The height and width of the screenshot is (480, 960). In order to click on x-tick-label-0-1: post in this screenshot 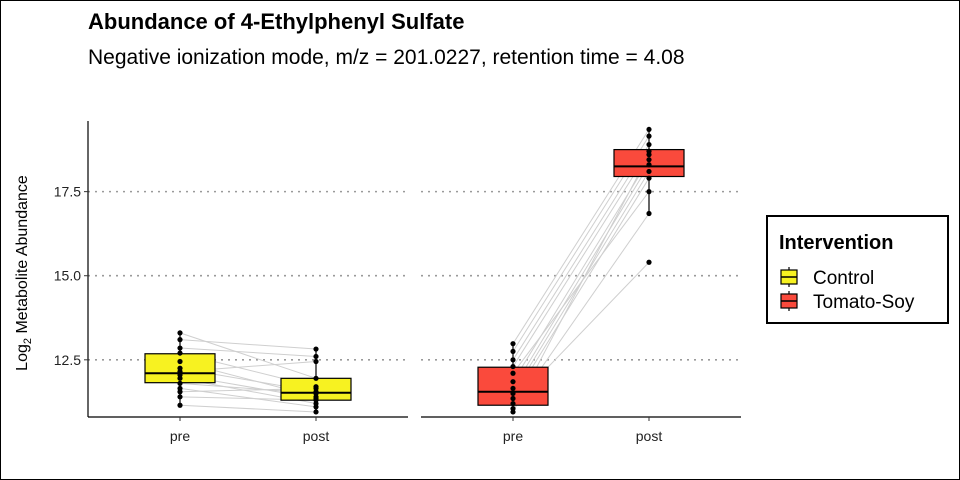, I will do `click(316, 436)`.